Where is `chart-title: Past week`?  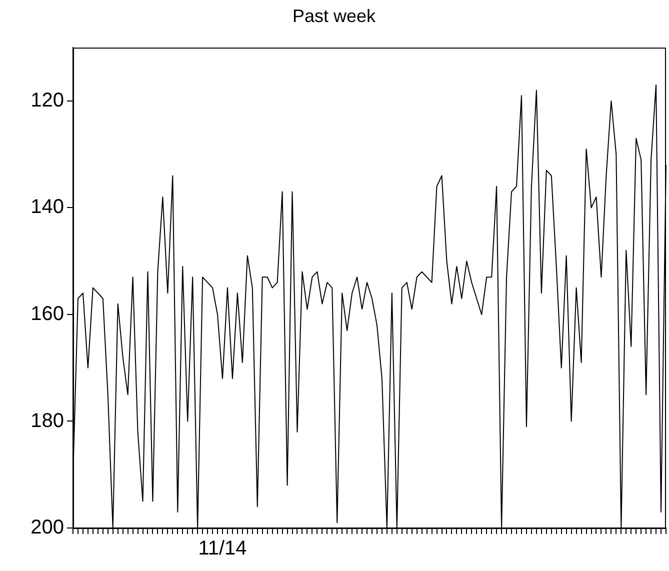 chart-title: Past week is located at coordinates (334, 16).